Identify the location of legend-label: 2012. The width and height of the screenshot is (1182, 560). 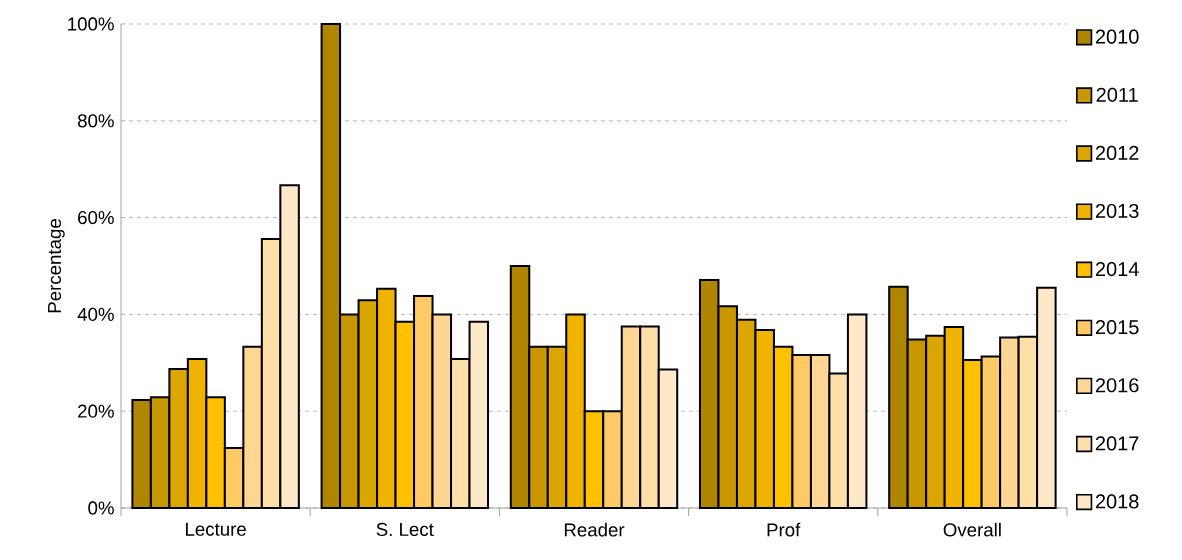
(1117, 152).